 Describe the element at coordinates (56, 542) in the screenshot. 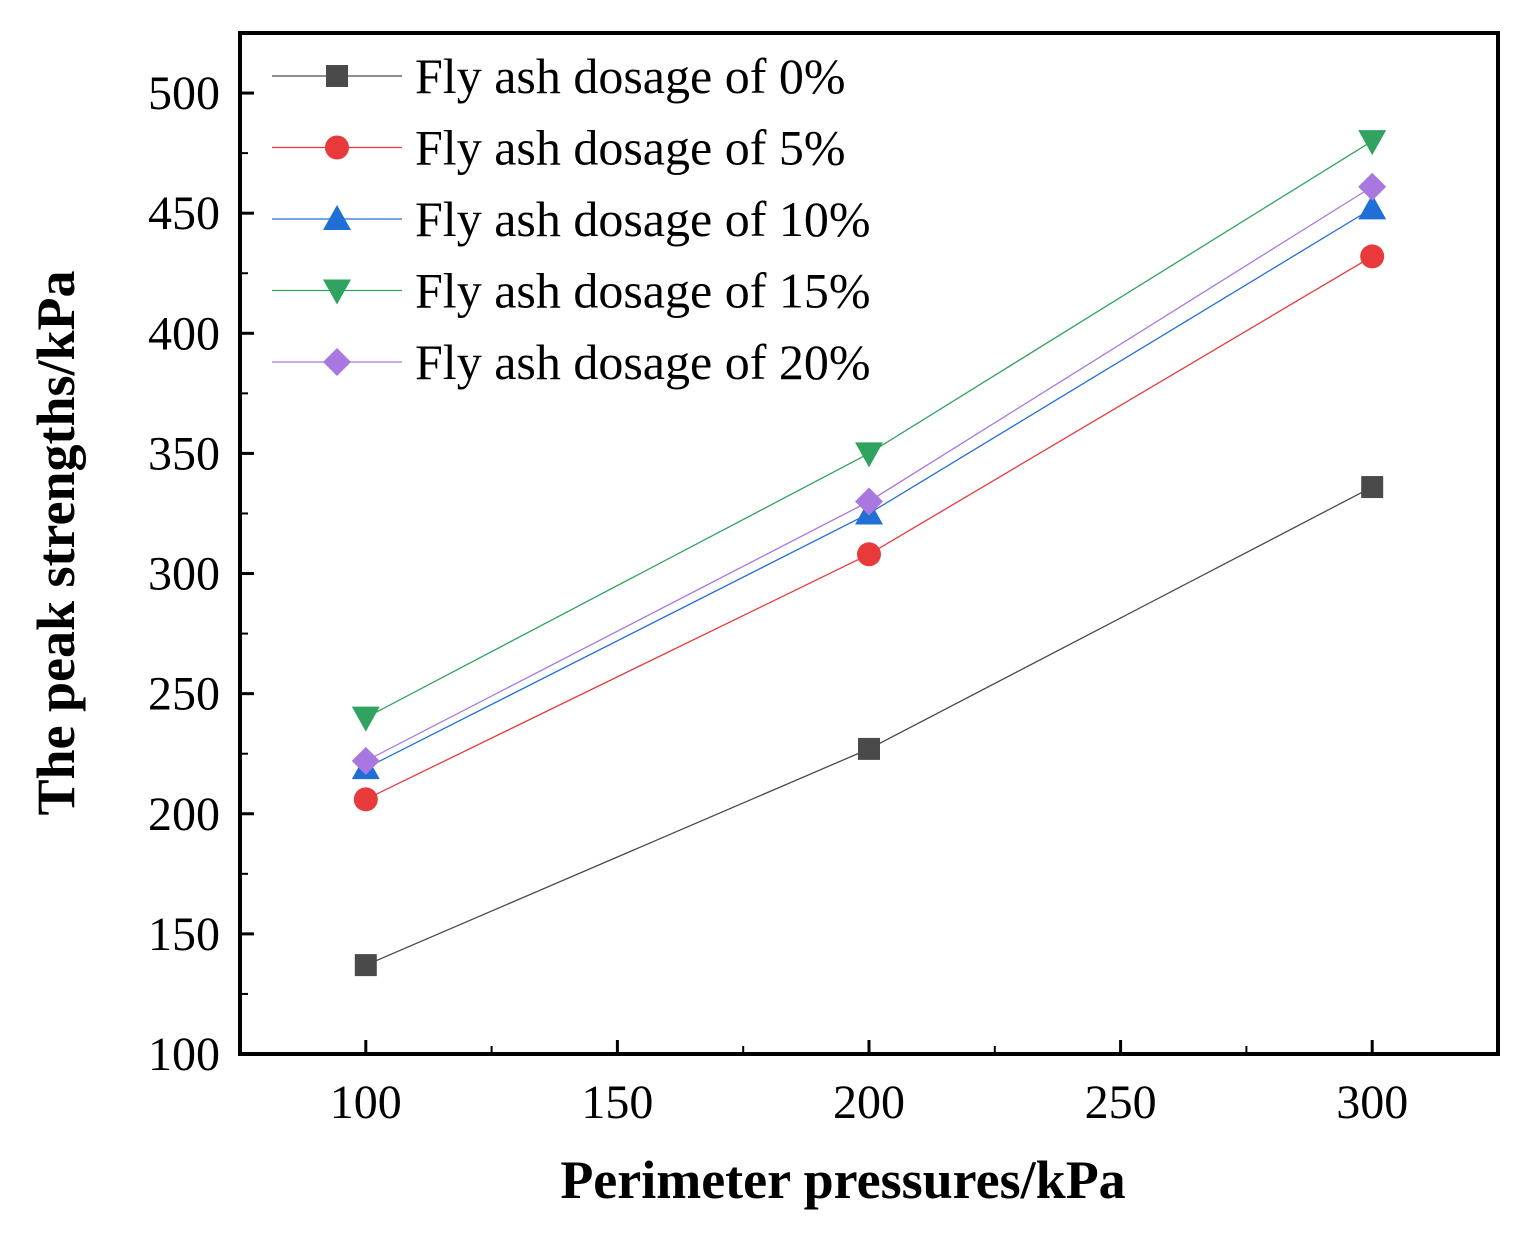

I see `y-axis-title: The peak strengths/kPa` at that location.